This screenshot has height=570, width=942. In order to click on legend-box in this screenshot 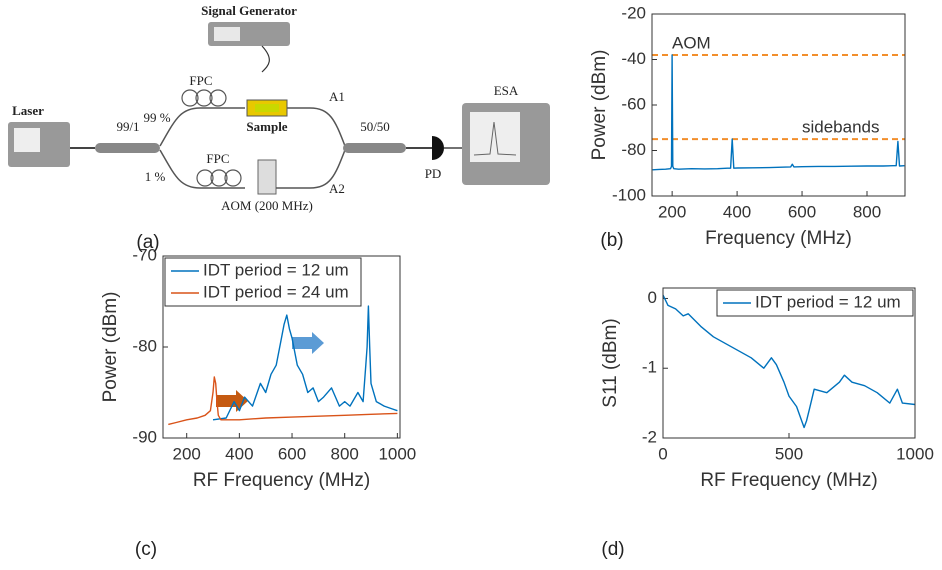, I will do `click(263, 282)`.